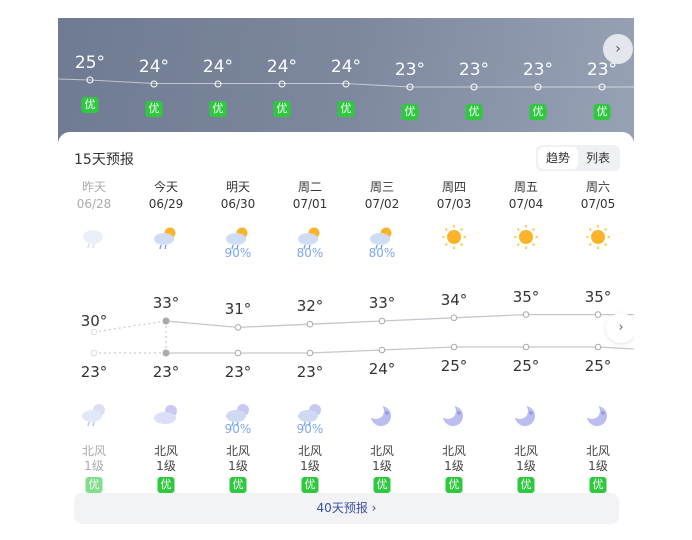 Image resolution: width=692 pixels, height=540 pixels. I want to click on high-temp: 31°, so click(238, 309).